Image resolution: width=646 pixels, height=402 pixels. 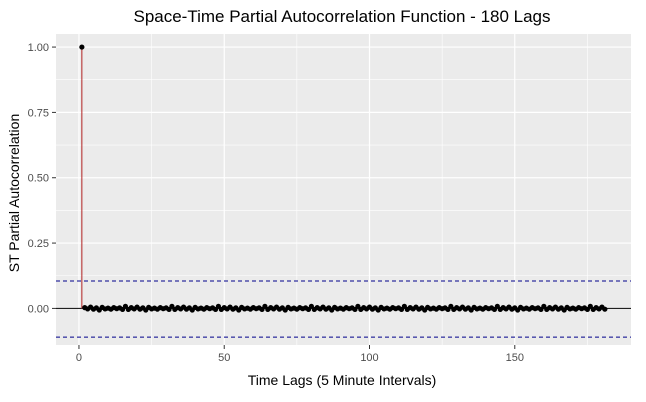 I want to click on y-axis-ticks: 0.00 0.25 0.50 0.75 1.00, so click(x=42, y=178).